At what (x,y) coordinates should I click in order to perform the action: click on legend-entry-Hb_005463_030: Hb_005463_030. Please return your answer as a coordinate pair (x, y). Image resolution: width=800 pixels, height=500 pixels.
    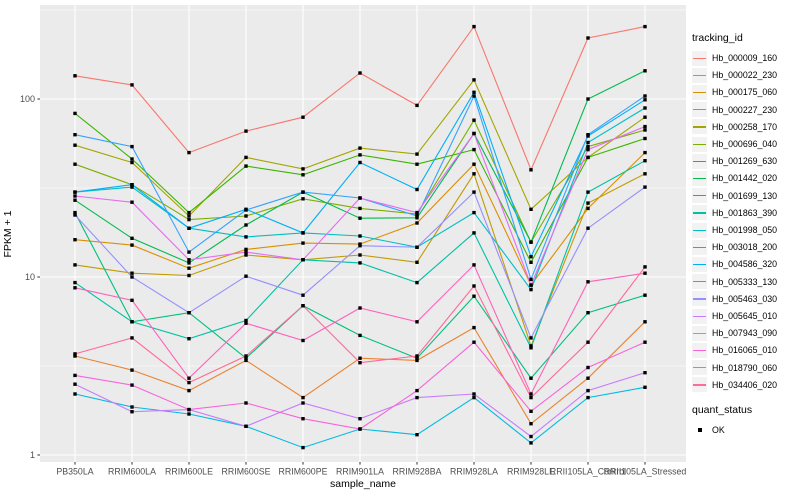
    Looking at the image, I should click on (734, 299).